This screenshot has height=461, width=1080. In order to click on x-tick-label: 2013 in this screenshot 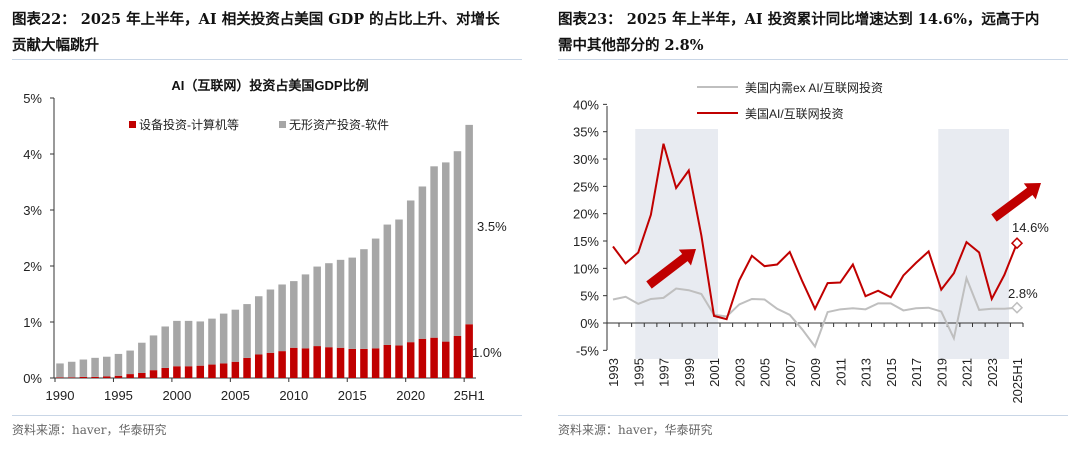, I will do `click(866, 372)`.